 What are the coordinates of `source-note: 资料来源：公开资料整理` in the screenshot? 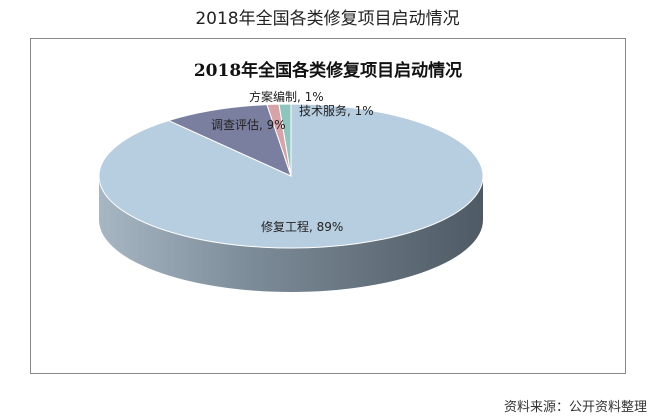 It's located at (575, 407).